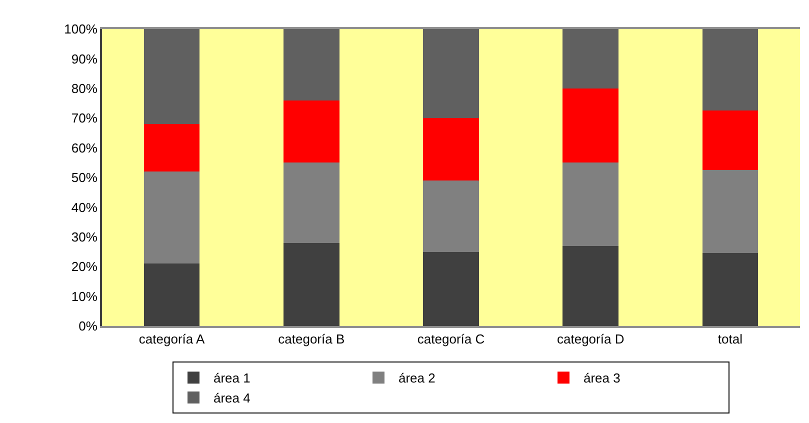 The image size is (809, 423). What do you see at coordinates (84, 236) in the screenshot?
I see `y-tick-label: 30%` at bounding box center [84, 236].